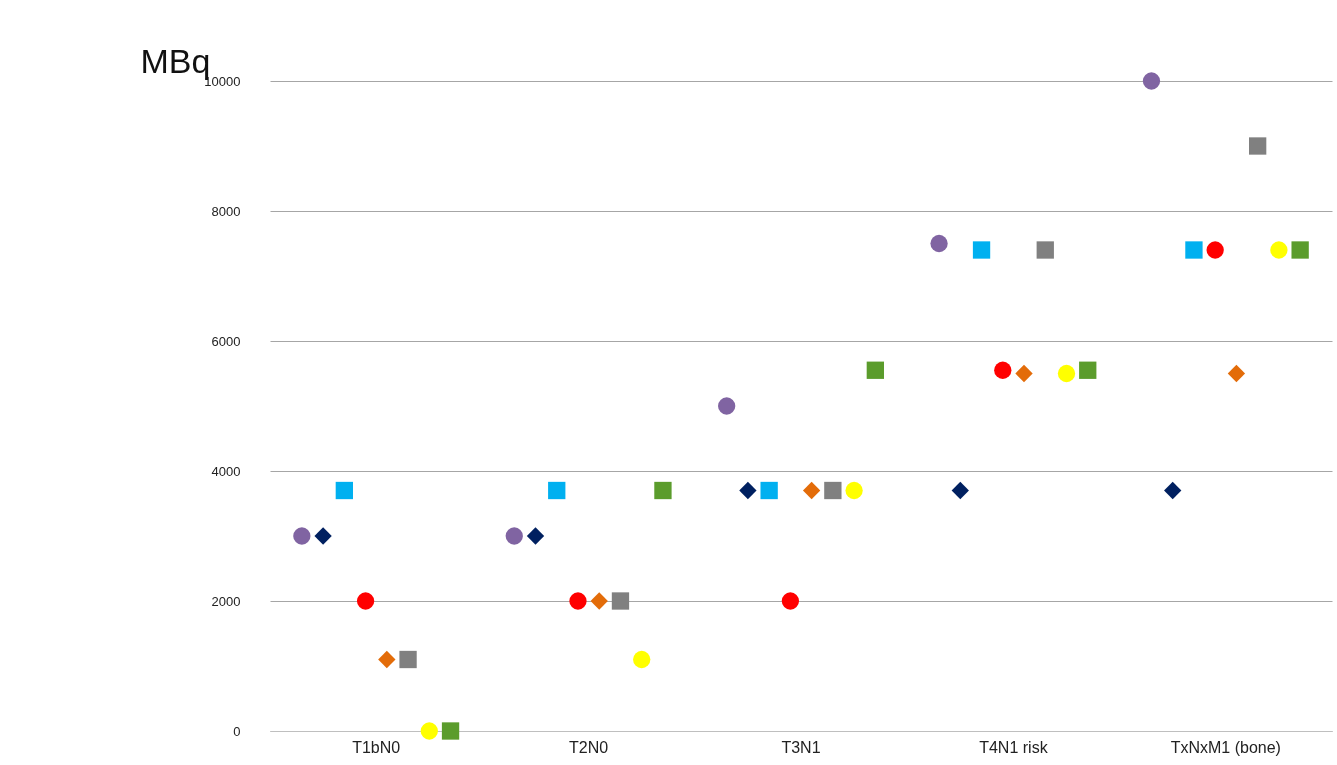 The image size is (1337, 765). Describe the element at coordinates (589, 747) in the screenshot. I see `x-tick-label: T2N0` at that location.